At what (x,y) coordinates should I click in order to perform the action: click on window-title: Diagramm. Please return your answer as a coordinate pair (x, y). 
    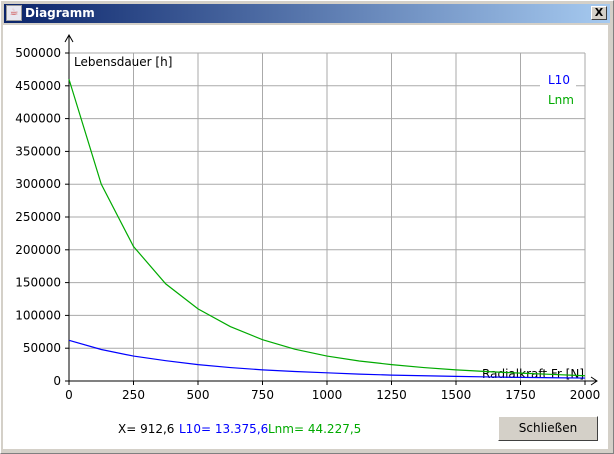
    Looking at the image, I should click on (60, 13).